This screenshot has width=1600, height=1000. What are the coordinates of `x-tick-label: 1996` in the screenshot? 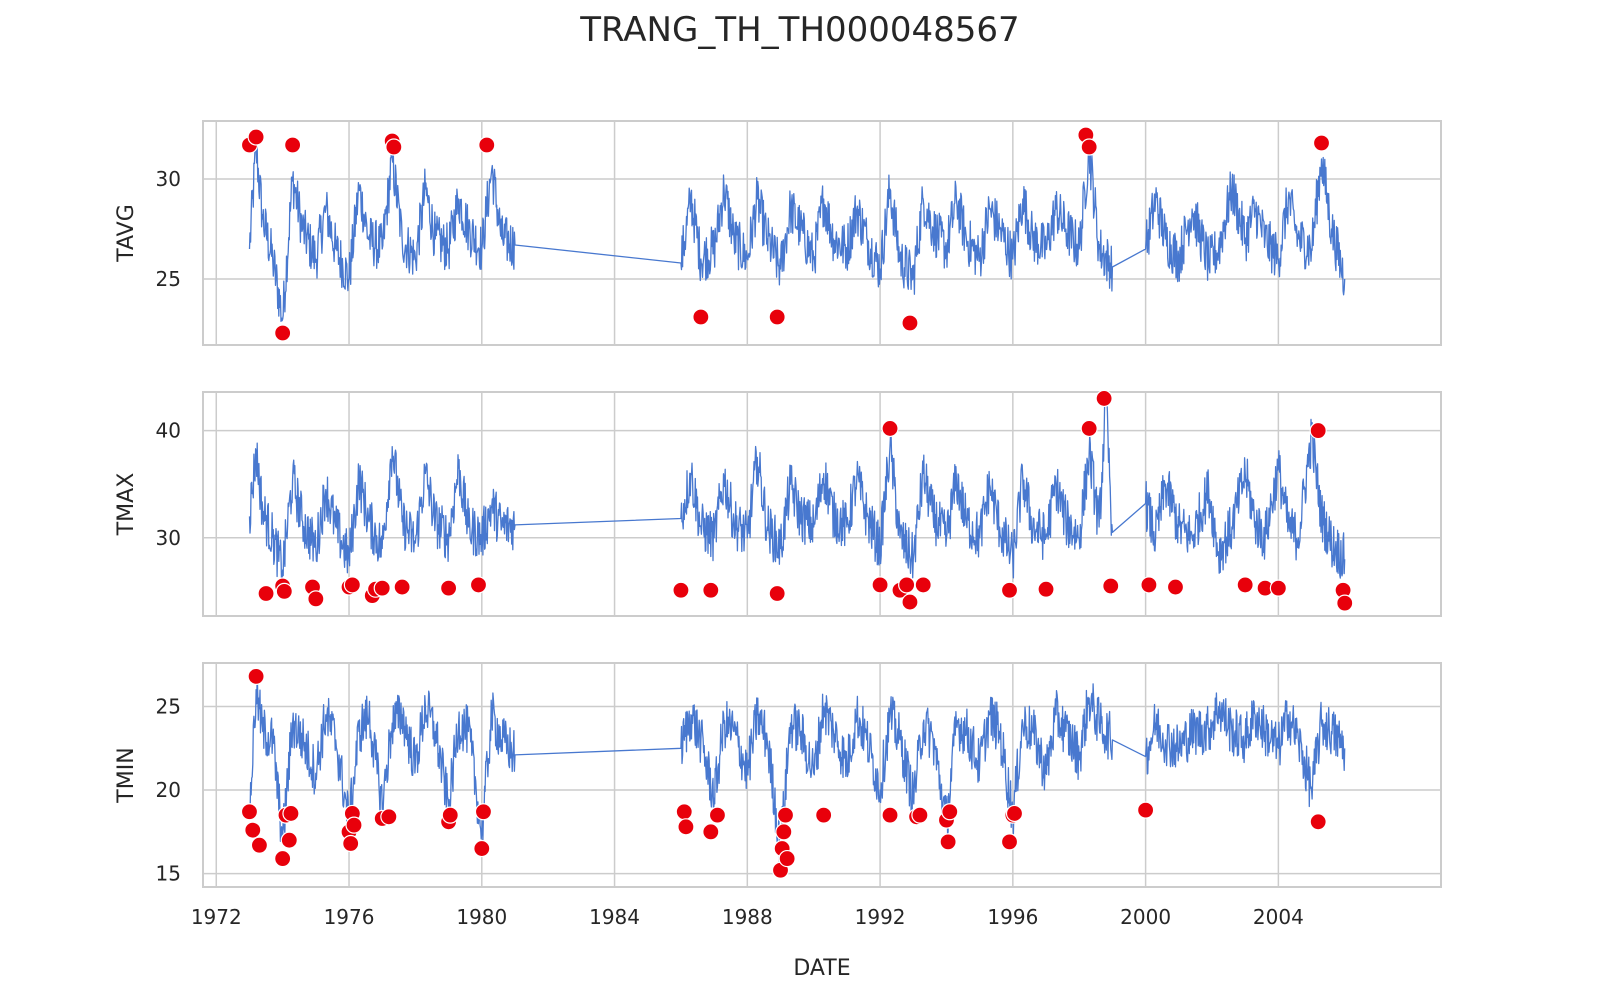 It's located at (1012, 917).